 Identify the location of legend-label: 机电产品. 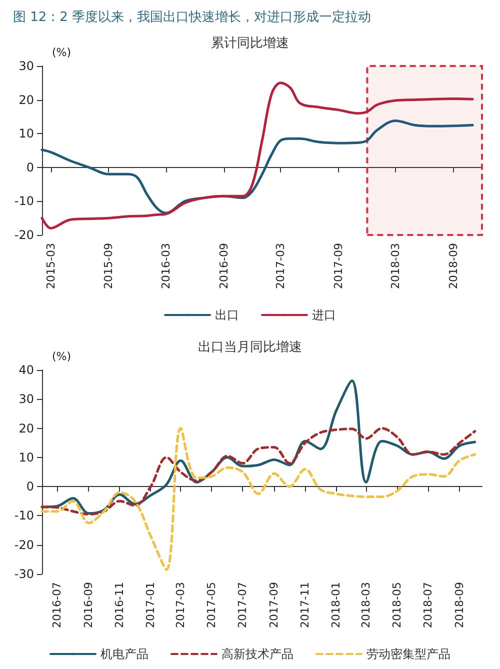
(124, 654).